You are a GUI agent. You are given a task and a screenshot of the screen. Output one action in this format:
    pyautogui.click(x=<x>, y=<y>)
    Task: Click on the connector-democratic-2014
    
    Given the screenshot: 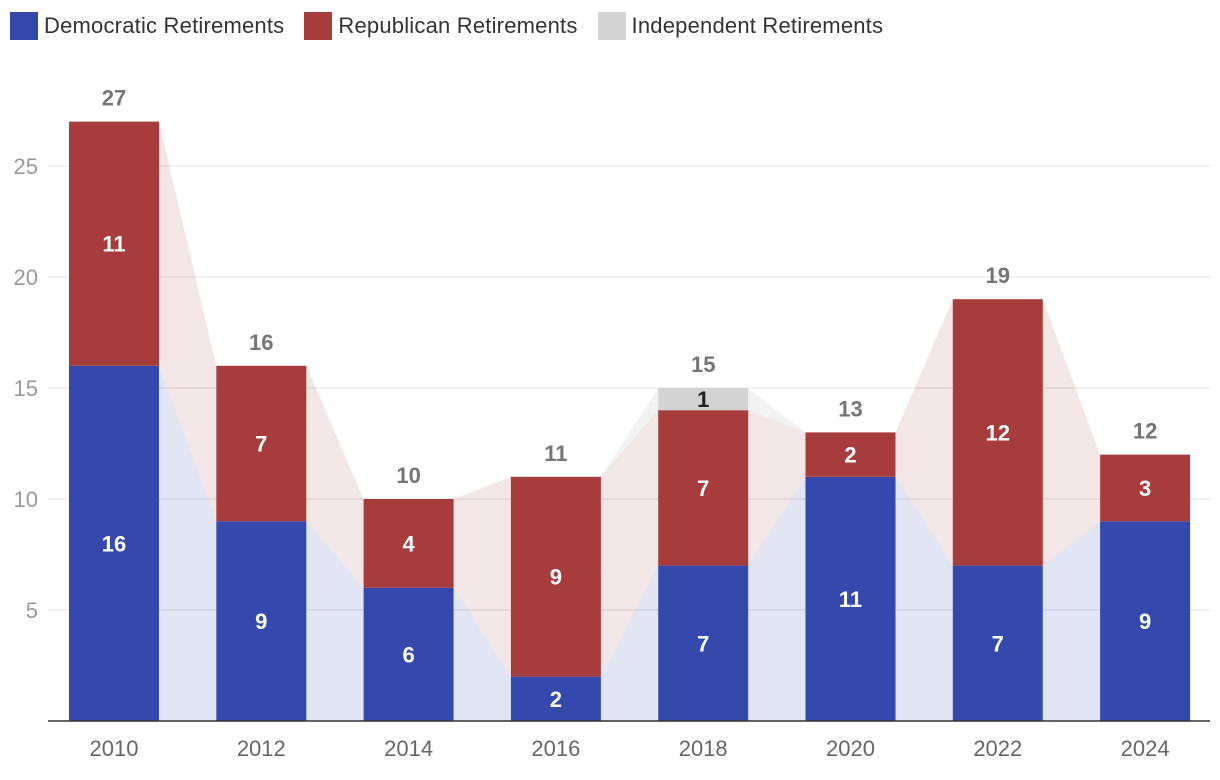 What is the action you would take?
    pyautogui.click(x=482, y=654)
    